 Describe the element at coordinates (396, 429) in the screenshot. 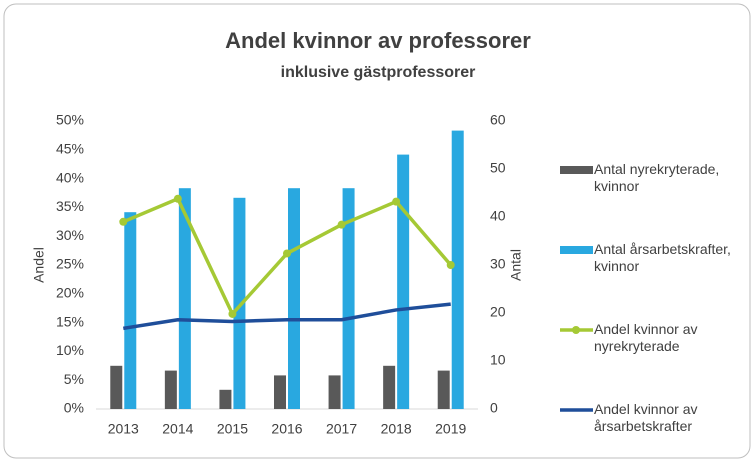

I see `x-tick-label: 2018` at that location.